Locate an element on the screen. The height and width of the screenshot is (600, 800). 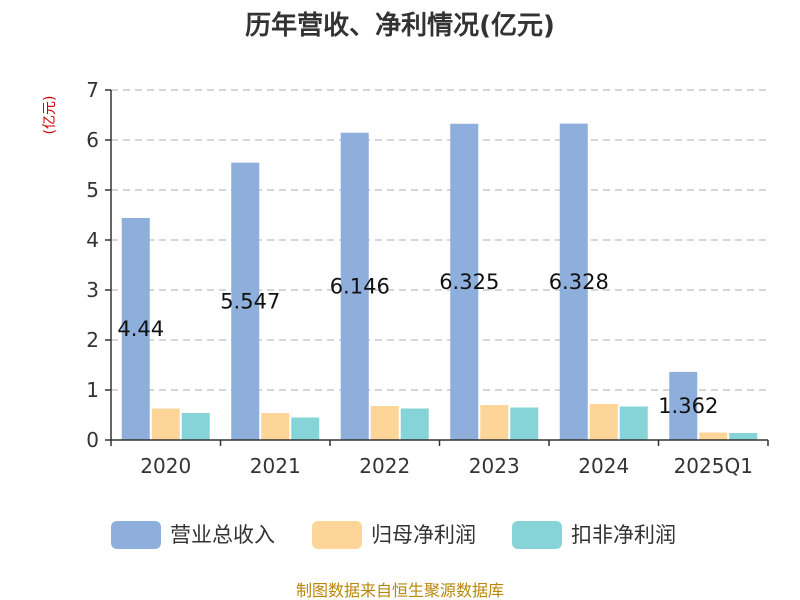
legend: 营业总收入 归母净利润 扣非净利润 is located at coordinates (393, 535).